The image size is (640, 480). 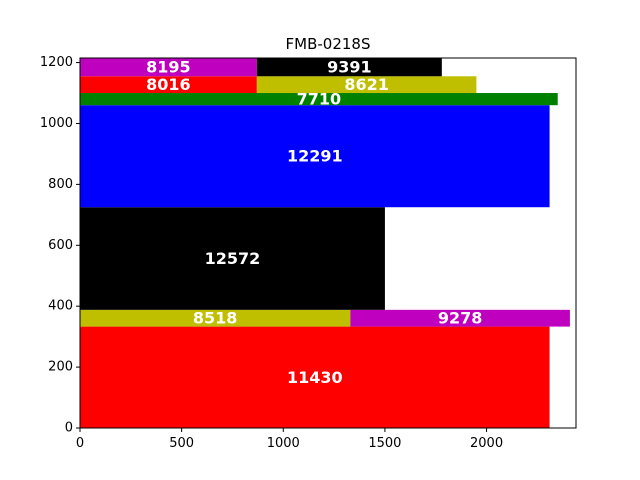 I want to click on bar-label-4: 12291, so click(x=315, y=156).